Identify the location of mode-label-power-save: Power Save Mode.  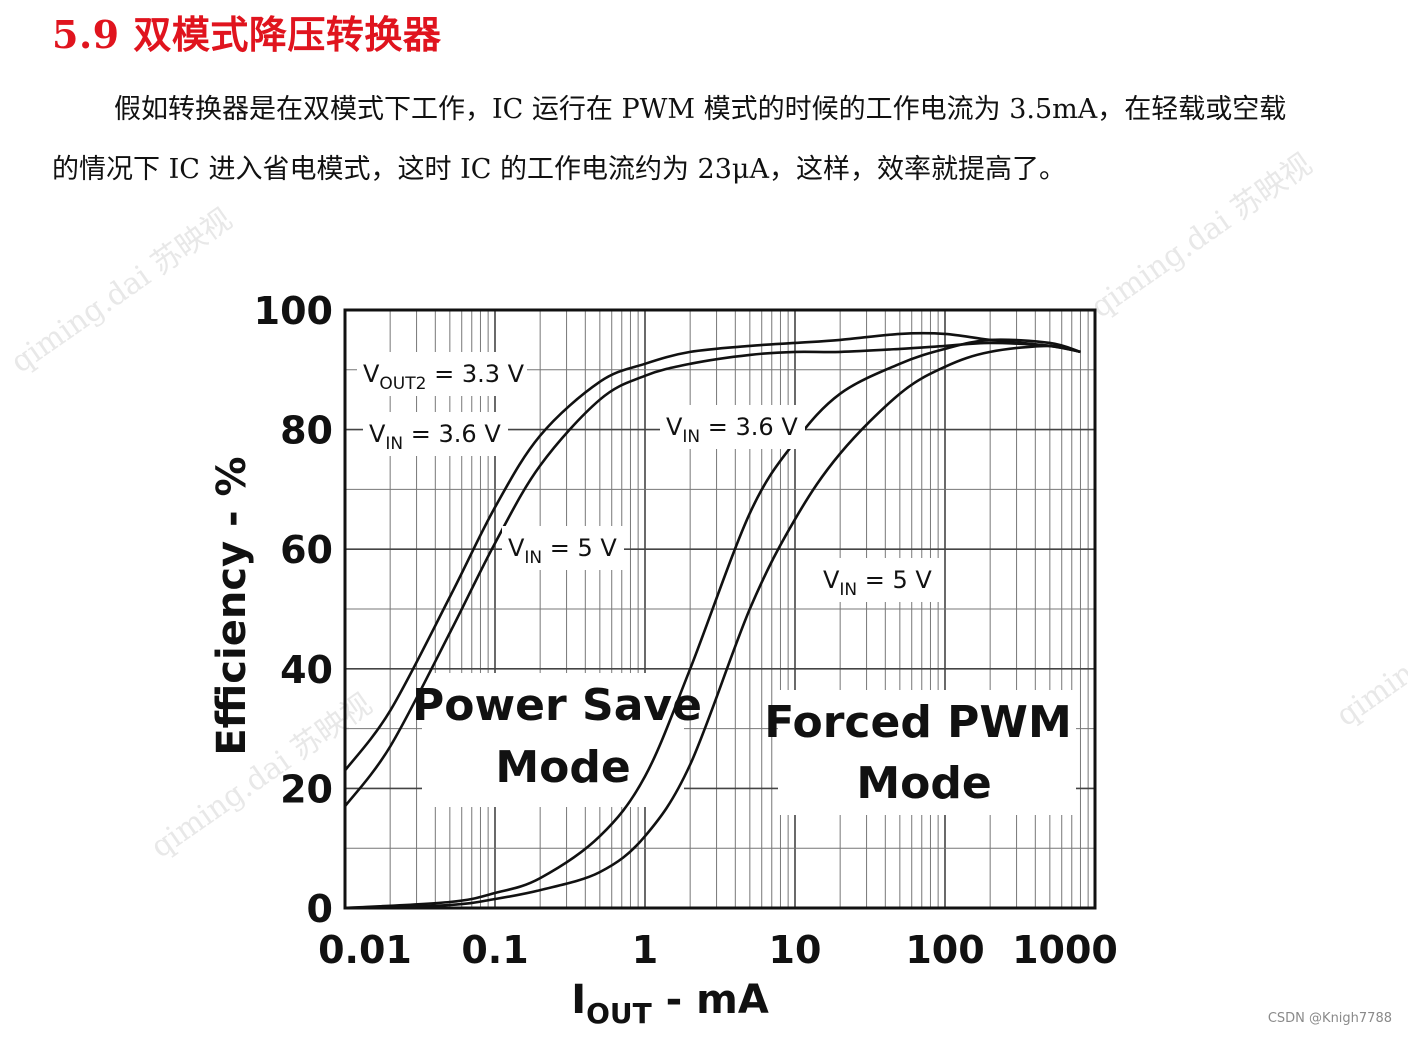
(557, 736).